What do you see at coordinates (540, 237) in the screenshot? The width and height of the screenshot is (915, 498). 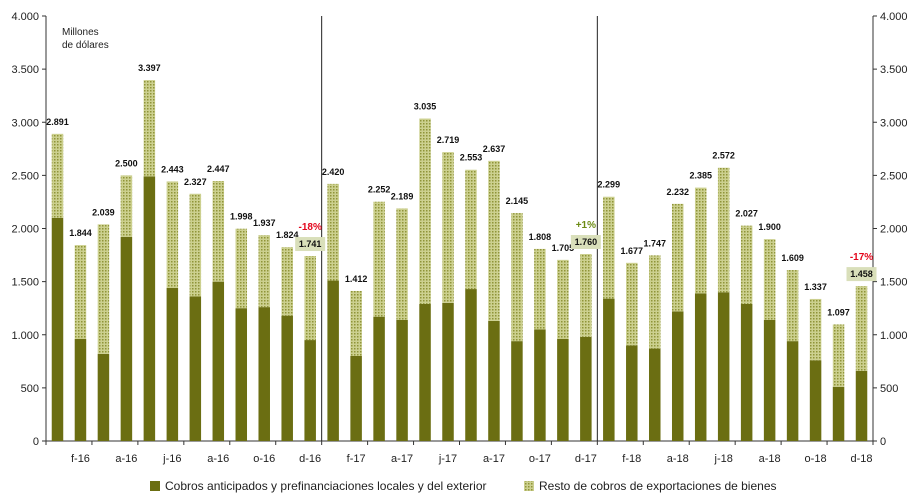 I see `bar-total-label: 1.808` at bounding box center [540, 237].